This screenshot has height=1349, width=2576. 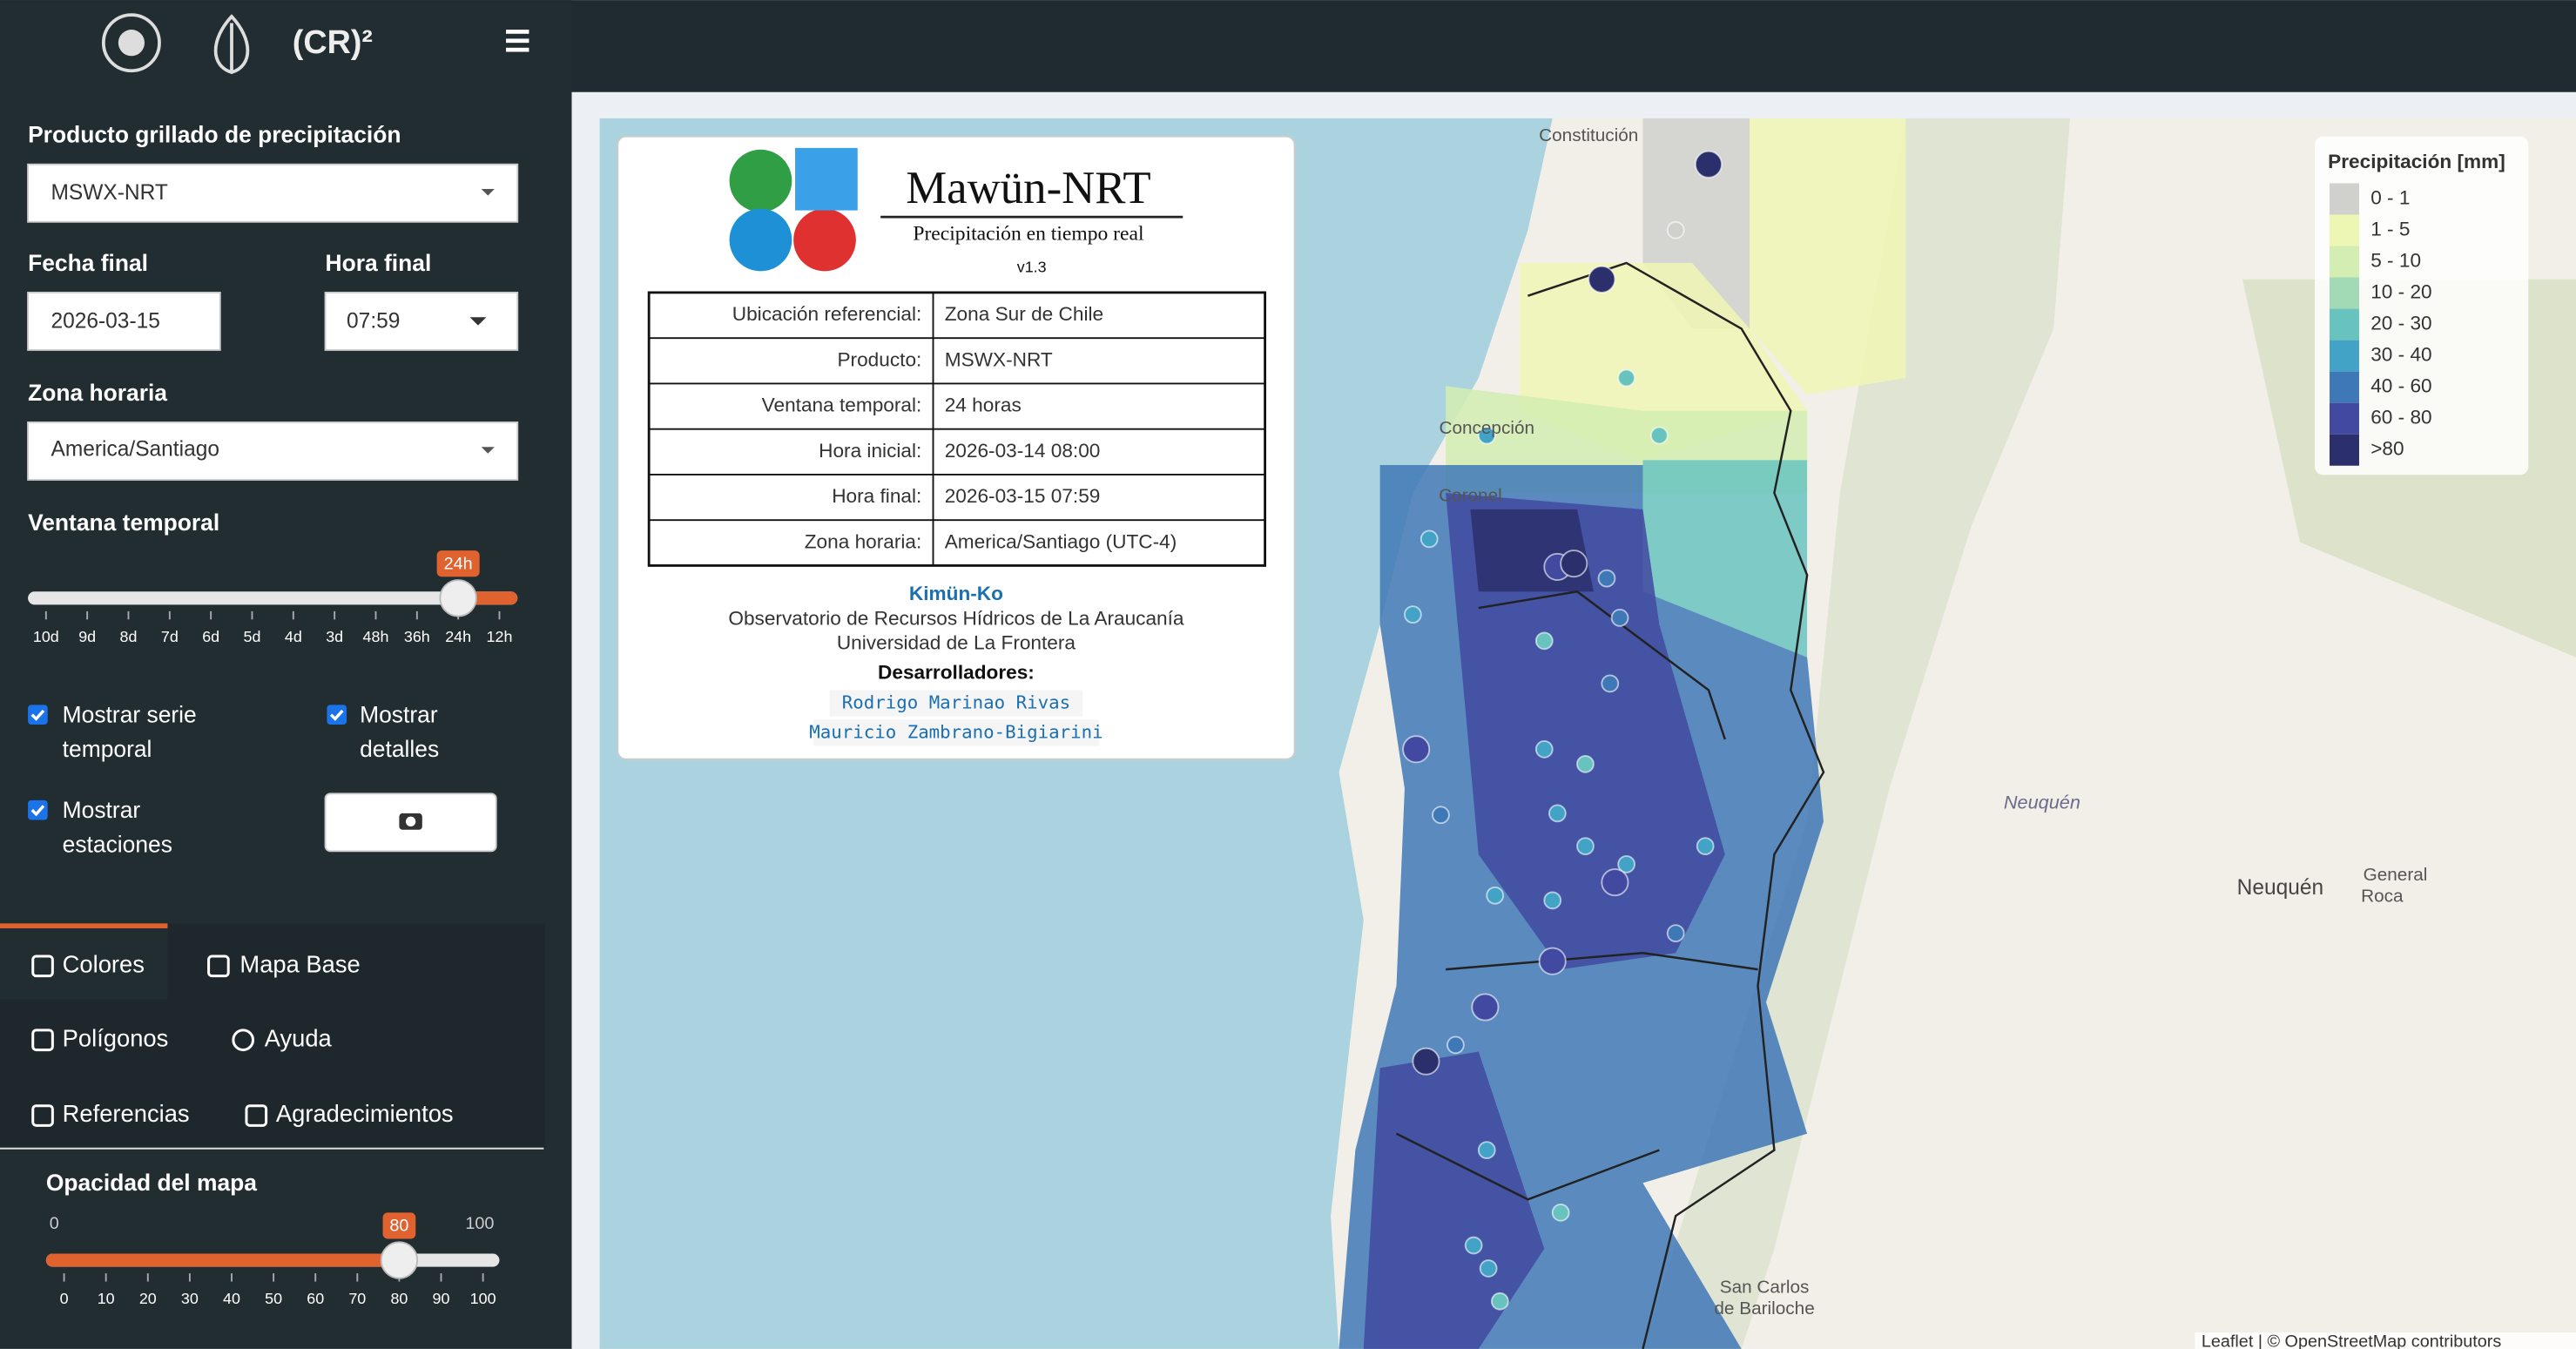 I want to click on tab: Colores, so click(x=104, y=964).